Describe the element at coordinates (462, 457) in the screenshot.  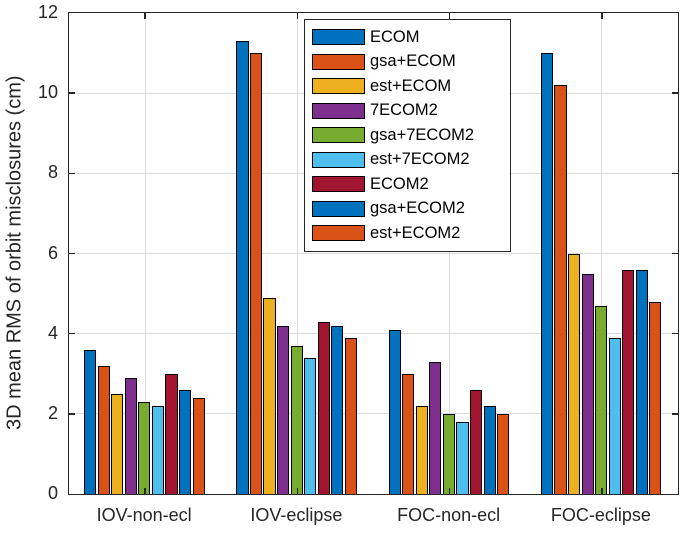
I see `bar-est+7ECOM2-FOC-non-ecl` at that location.